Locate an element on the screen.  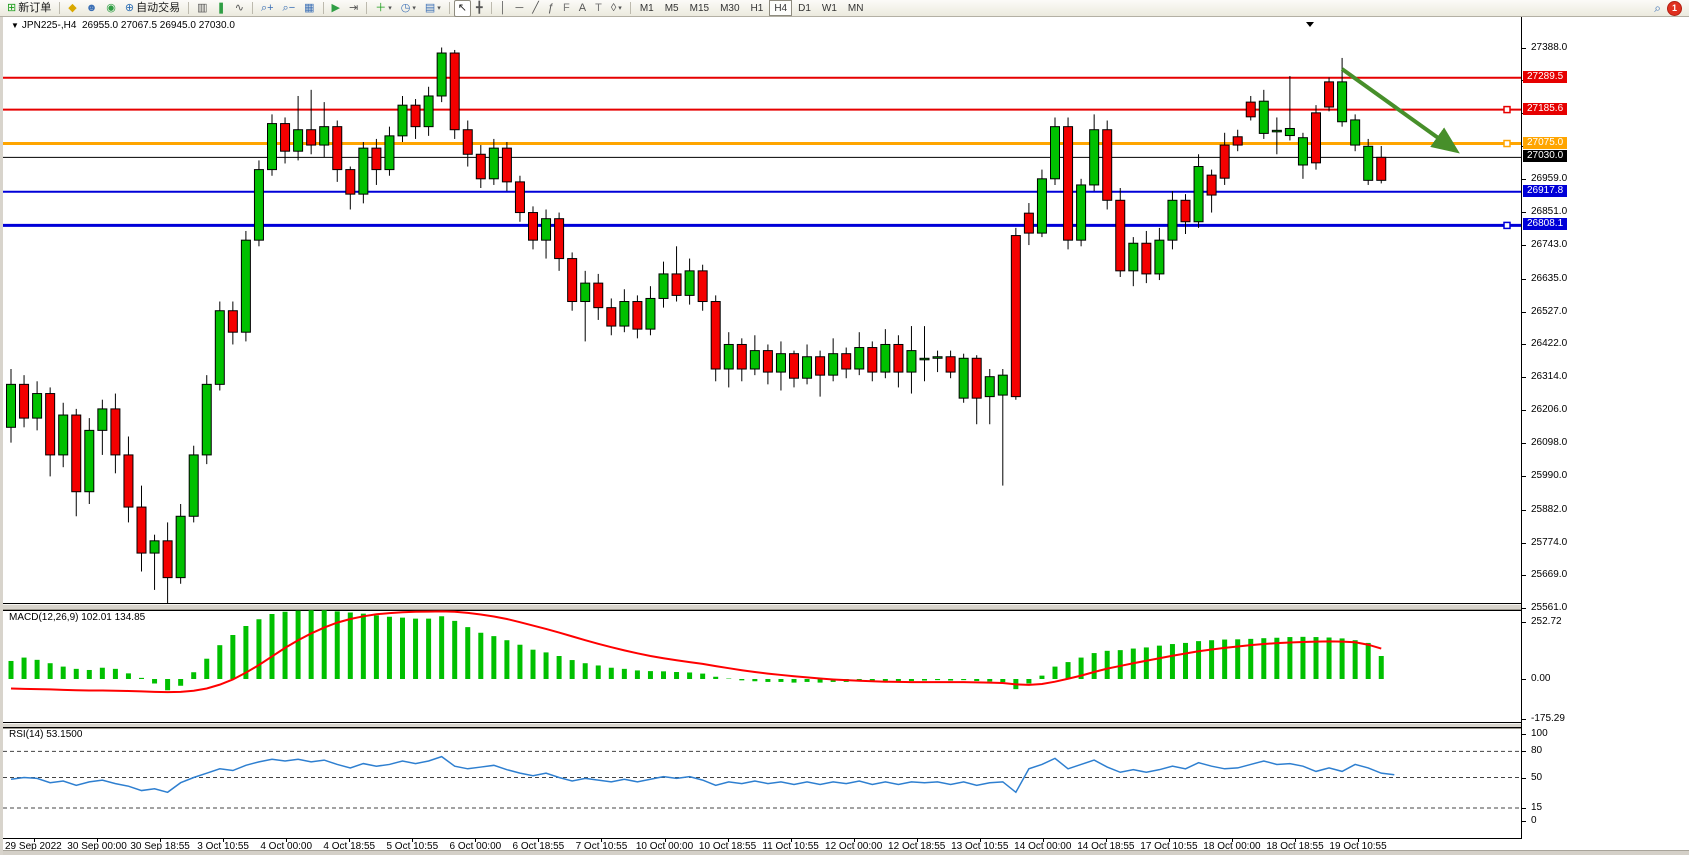
text-label-button: T is located at coordinates (598, 8).